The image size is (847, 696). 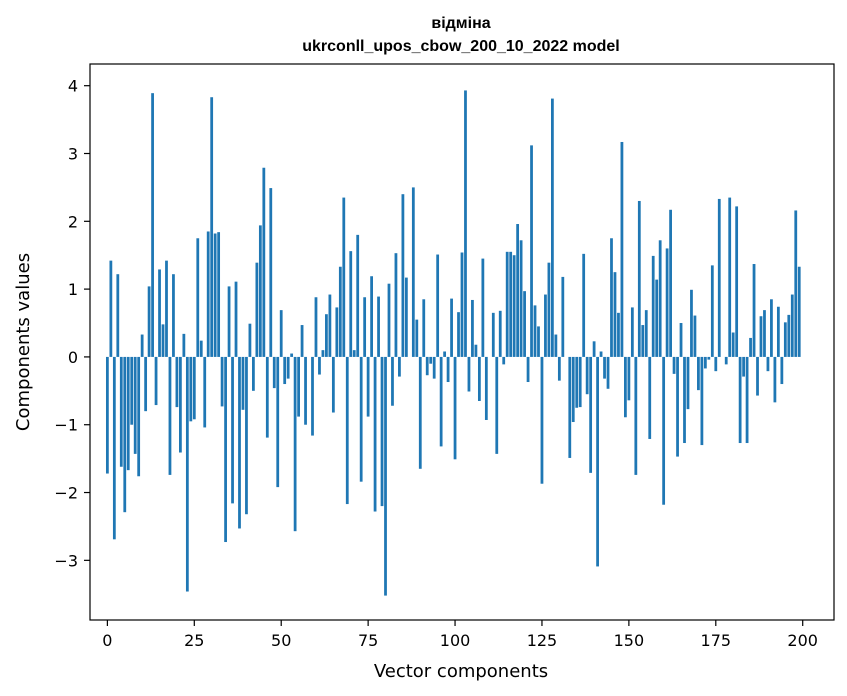 What do you see at coordinates (461, 671) in the screenshot?
I see `x-axis-label: Vector components` at bounding box center [461, 671].